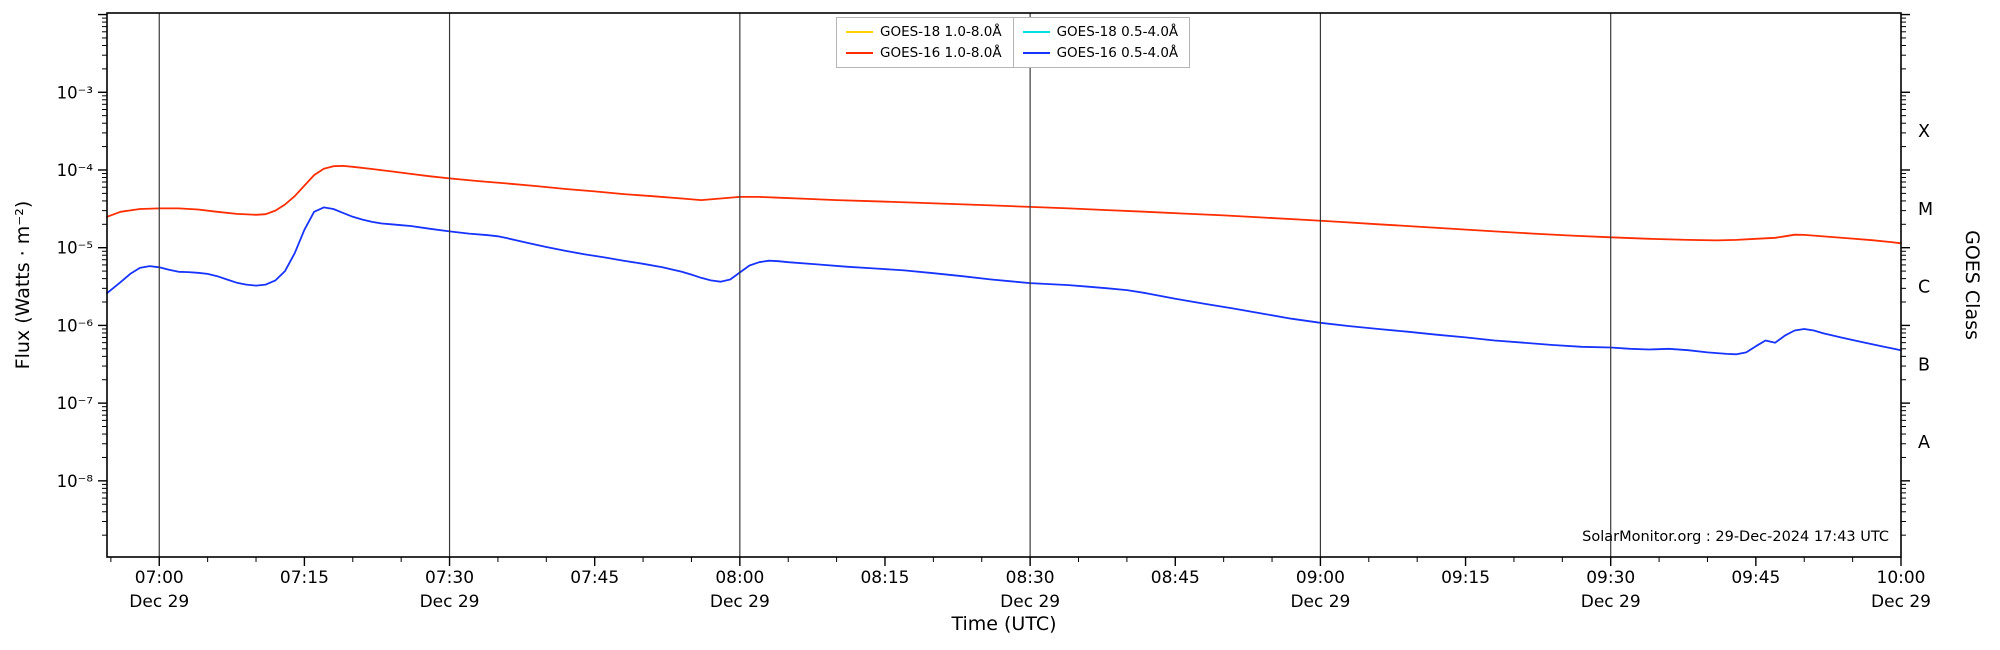  What do you see at coordinates (859, 32) in the screenshot?
I see `legend-swatch-goes18-long` at bounding box center [859, 32].